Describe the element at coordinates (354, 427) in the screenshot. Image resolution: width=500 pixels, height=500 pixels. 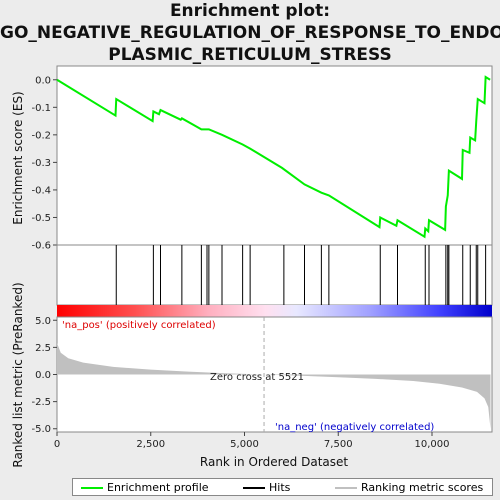
I see `neg-annotation: 'na_neg' (negatively correlated)` at that location.